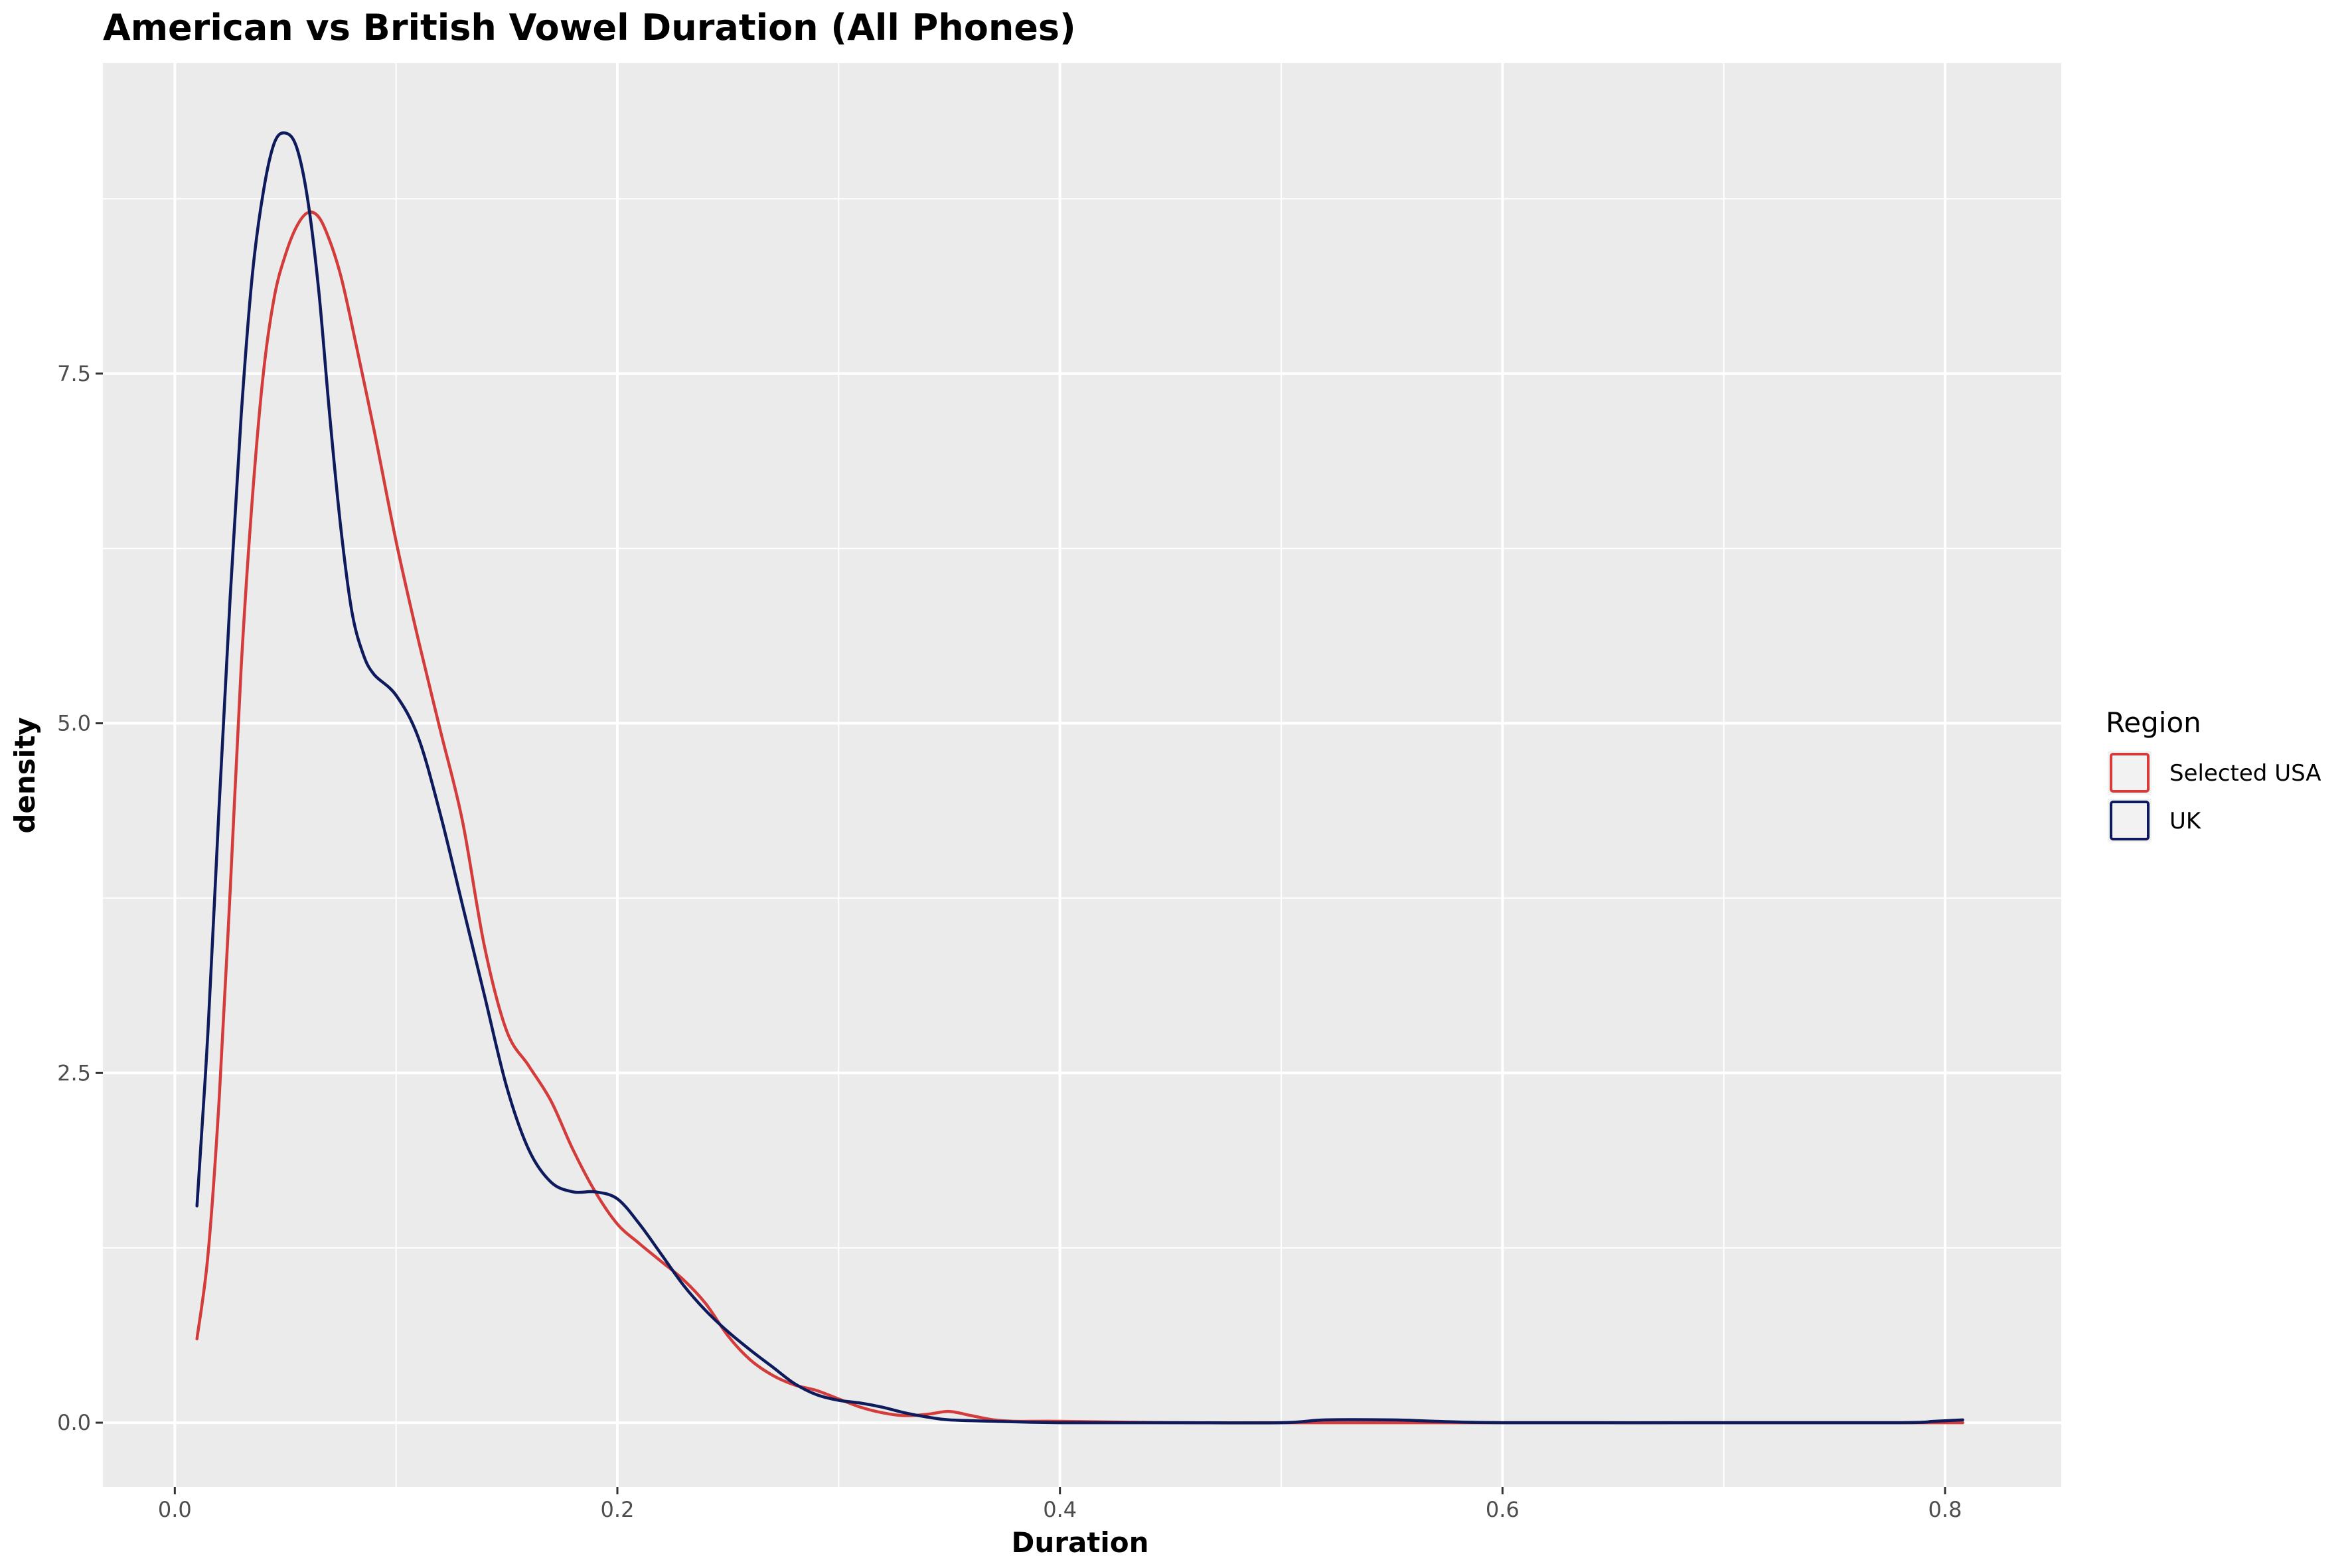  Describe the element at coordinates (74, 1422) in the screenshot. I see `y-tick-label: 0.0` at that location.